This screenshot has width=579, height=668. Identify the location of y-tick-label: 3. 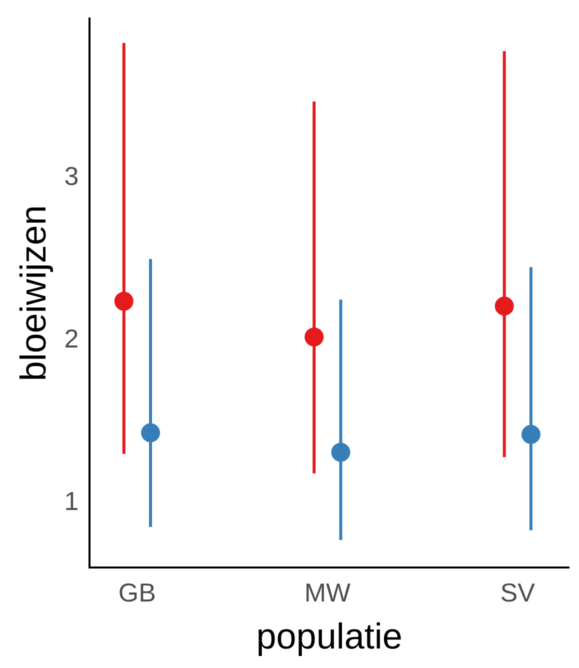
(71, 175).